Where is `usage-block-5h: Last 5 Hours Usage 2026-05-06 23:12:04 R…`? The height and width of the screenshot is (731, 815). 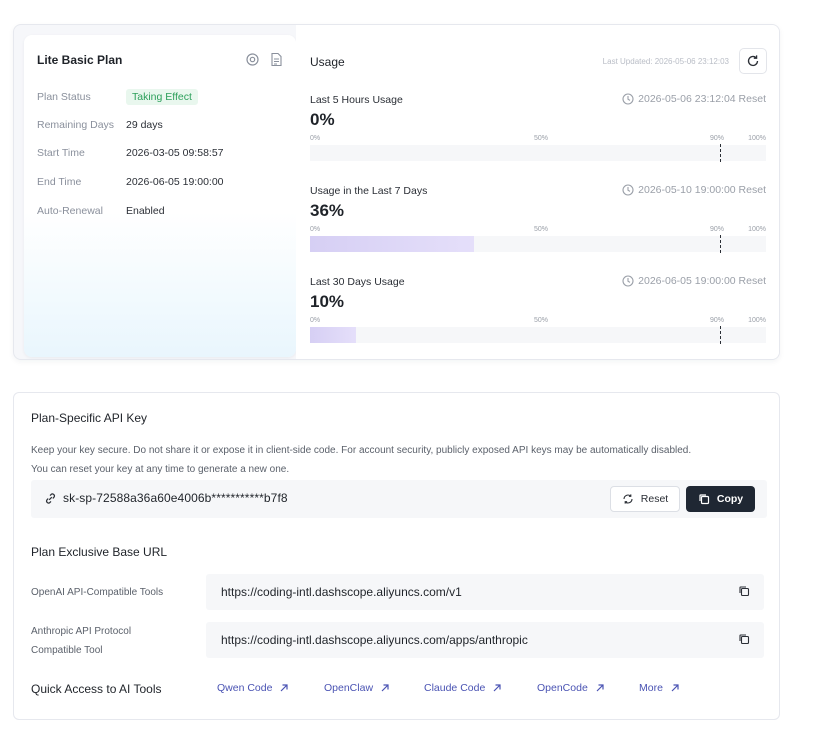
usage-block-5h: Last 5 Hours Usage 2026-05-06 23:12:04 R… is located at coordinates (538, 133).